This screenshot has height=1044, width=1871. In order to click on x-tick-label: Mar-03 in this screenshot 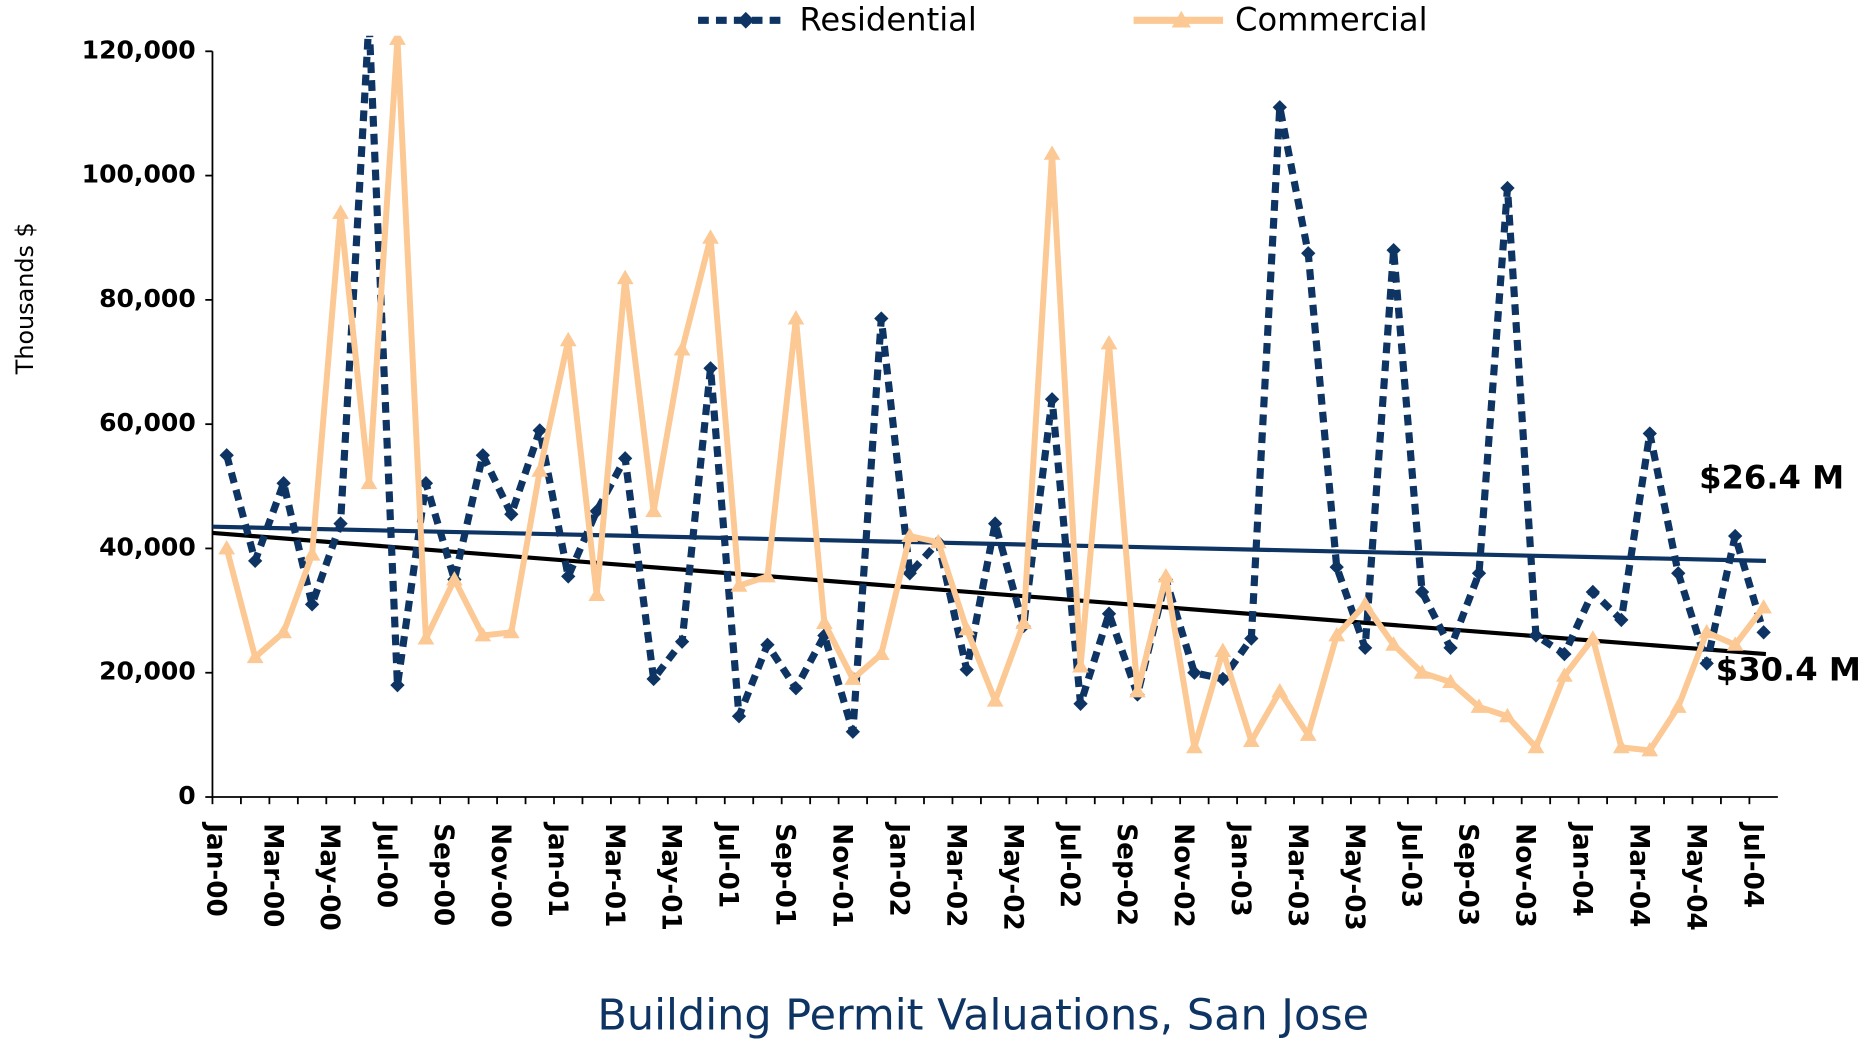, I will do `click(1297, 875)`.